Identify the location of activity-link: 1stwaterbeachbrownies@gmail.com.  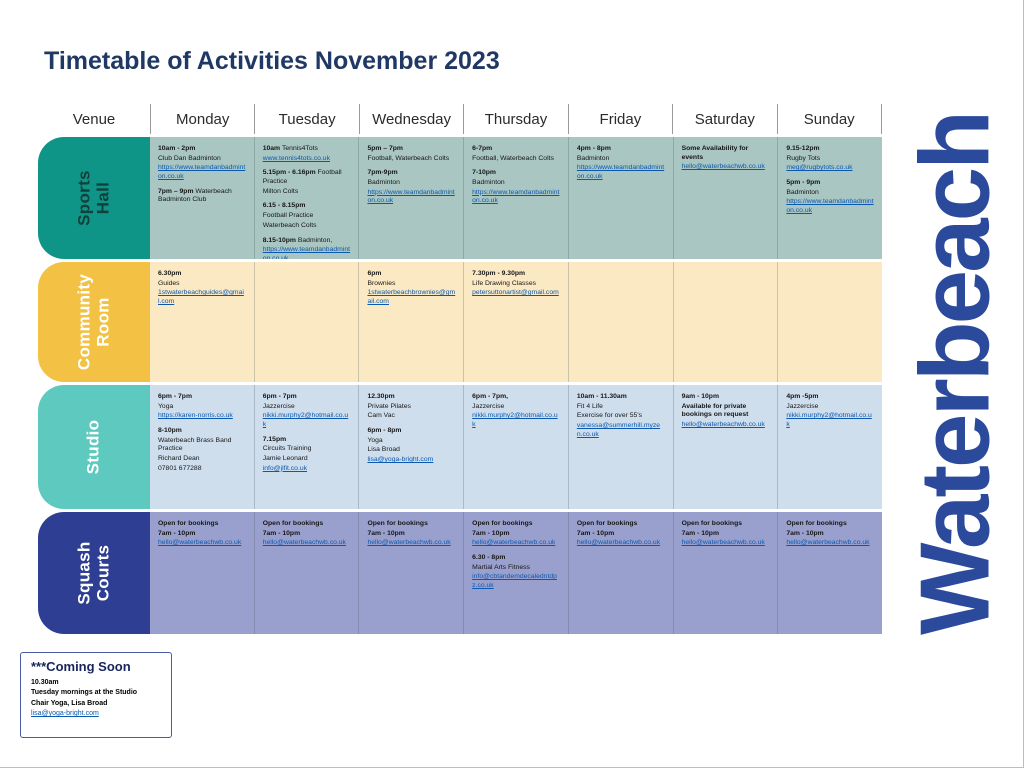
(411, 297).